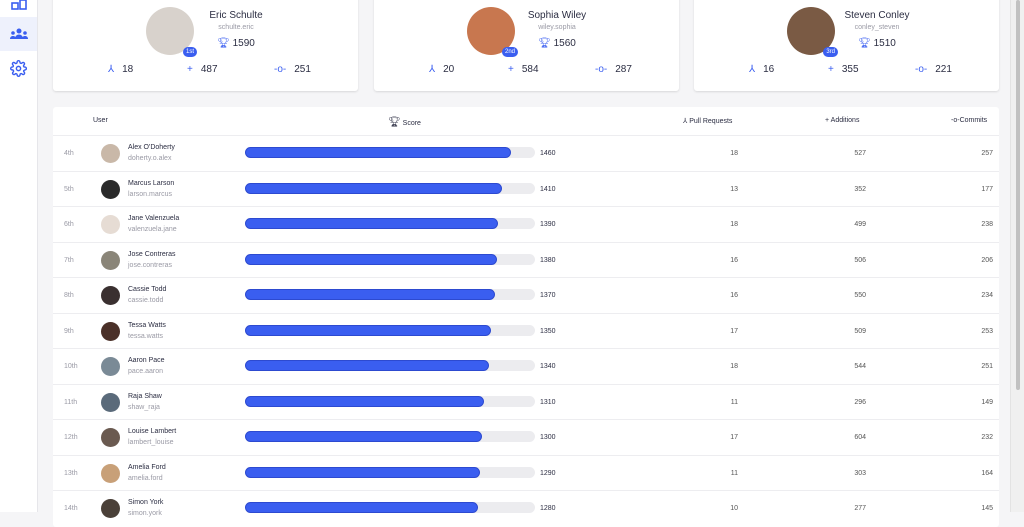 The width and height of the screenshot is (1024, 527). I want to click on scrollbar, so click(1017, 256).